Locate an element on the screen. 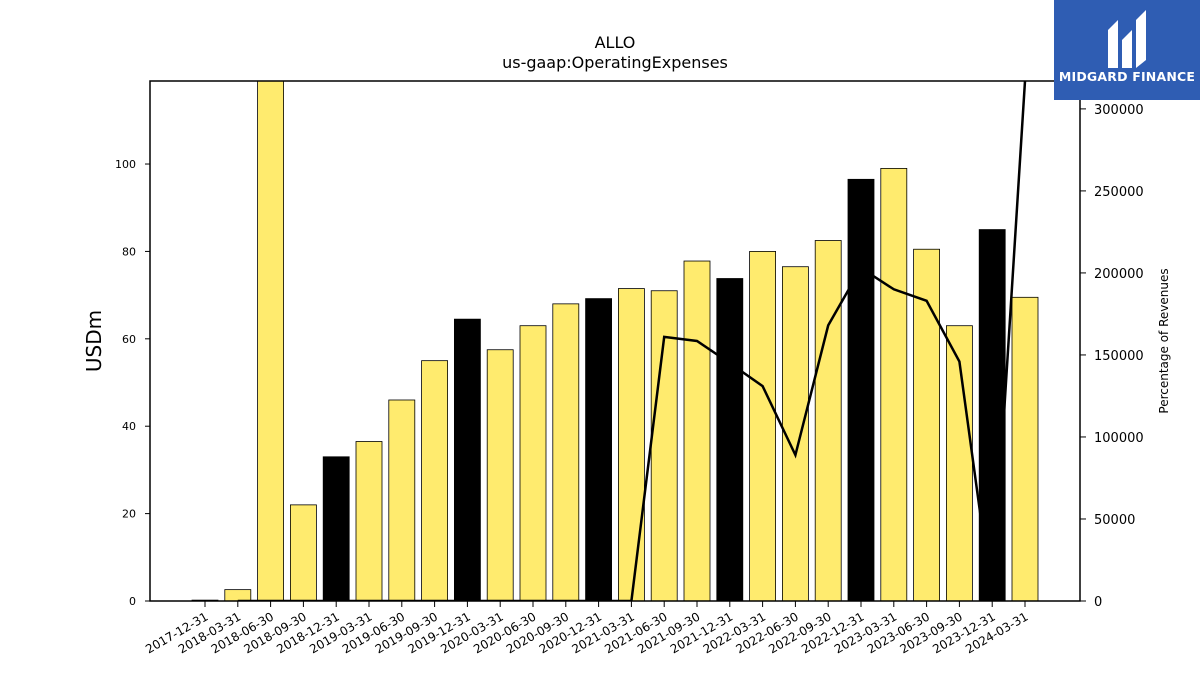  right-axis-label: Percentage of Revenues is located at coordinates (1164, 340).